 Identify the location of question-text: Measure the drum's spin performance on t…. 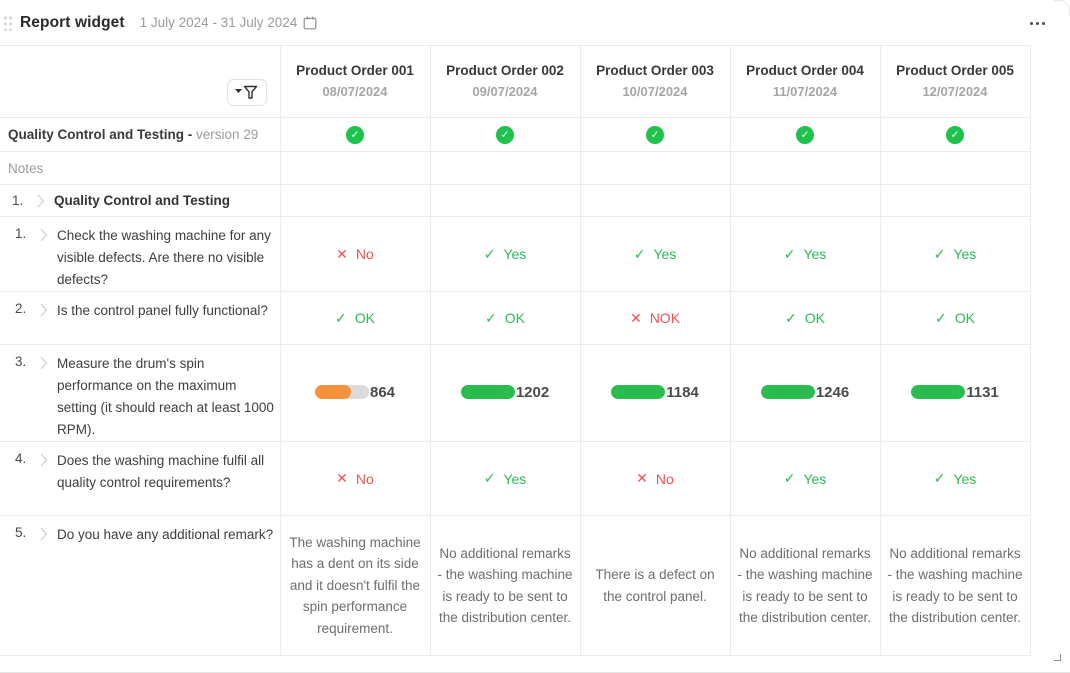
(165, 396).